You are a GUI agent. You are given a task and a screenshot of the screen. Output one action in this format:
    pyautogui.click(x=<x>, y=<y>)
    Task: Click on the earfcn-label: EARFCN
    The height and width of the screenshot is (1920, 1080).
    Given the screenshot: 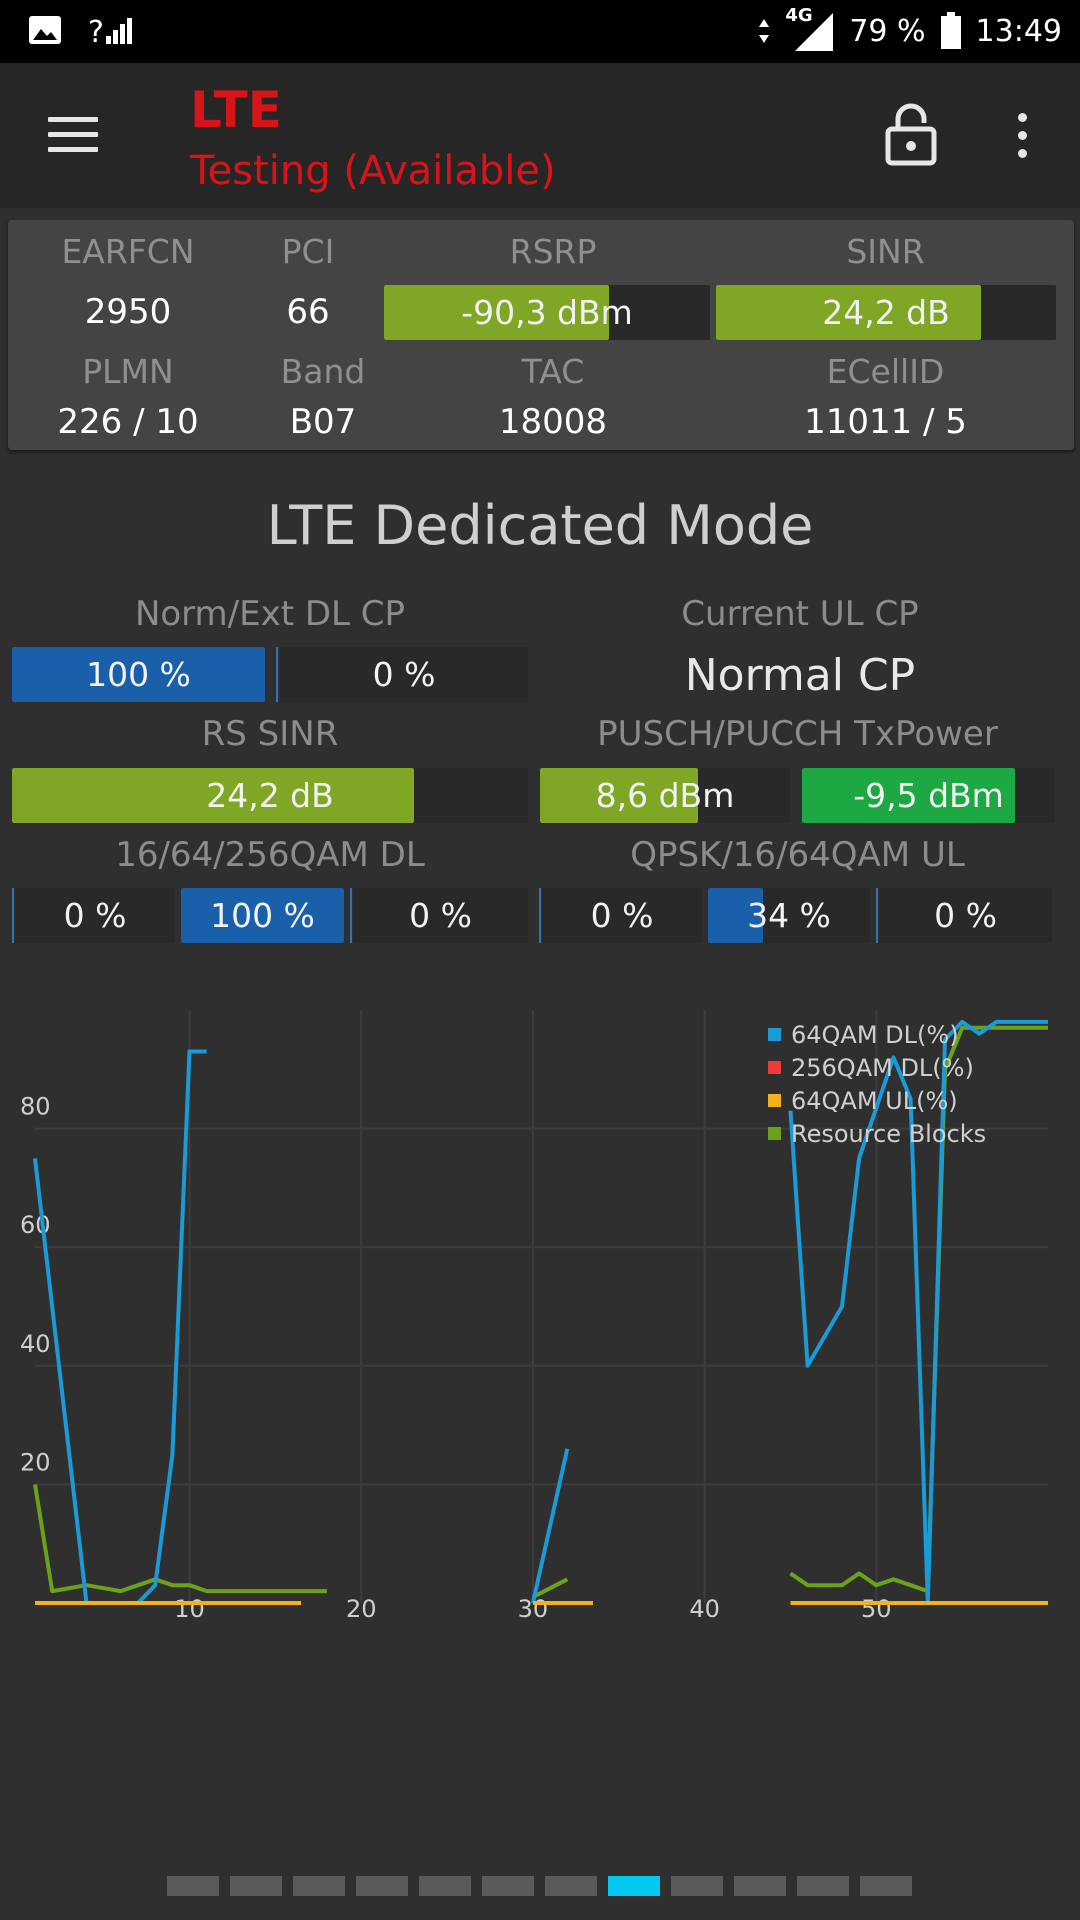 What is the action you would take?
    pyautogui.click(x=128, y=251)
    